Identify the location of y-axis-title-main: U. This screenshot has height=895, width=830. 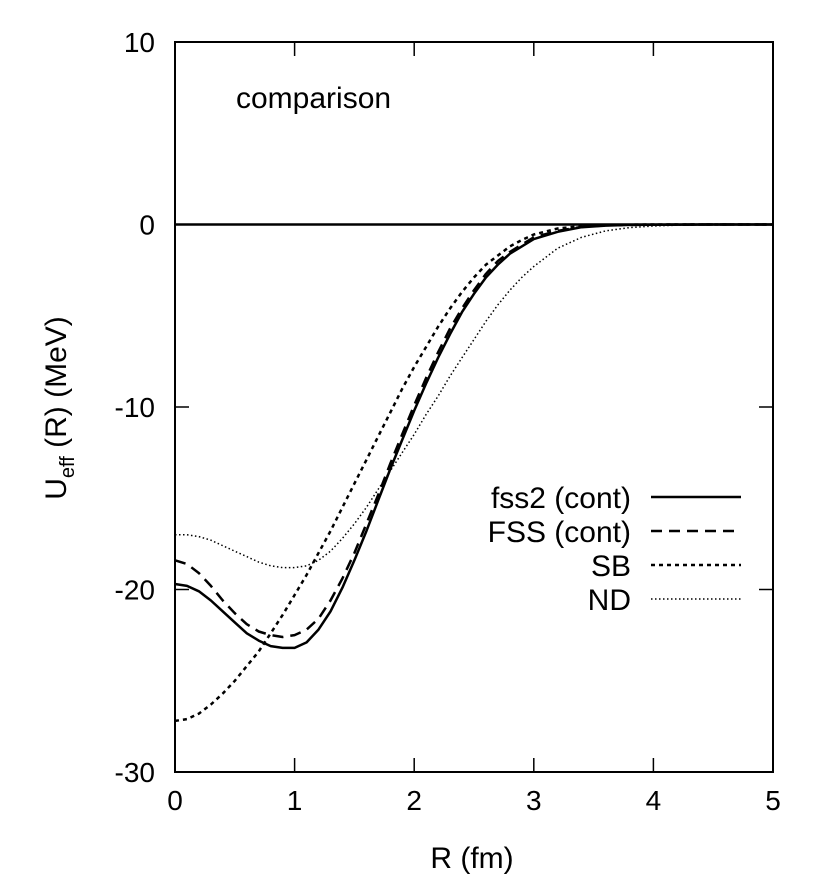
(56, 489).